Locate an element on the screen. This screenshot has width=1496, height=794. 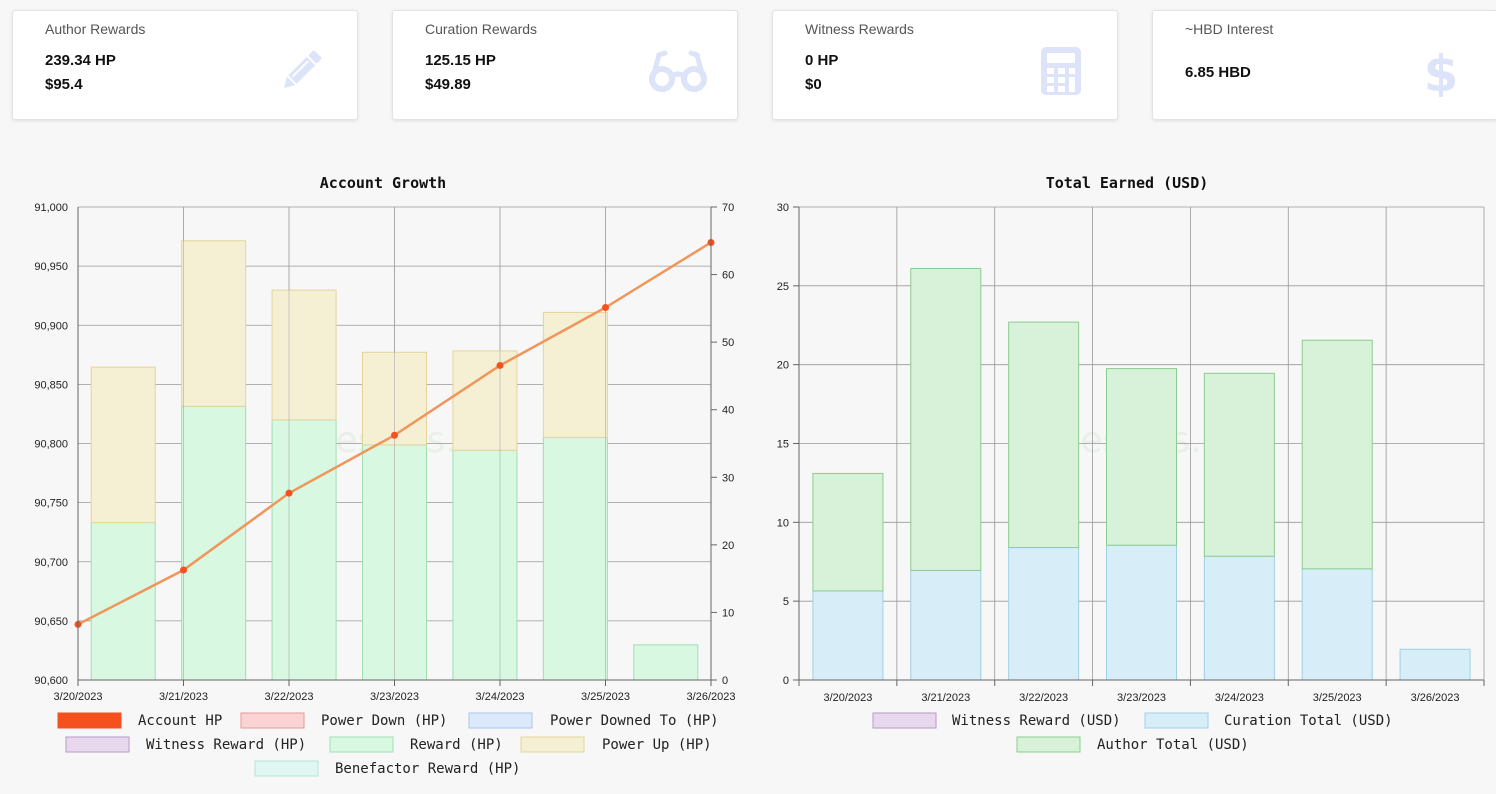
y-tick-label: 10 is located at coordinates (783, 523).